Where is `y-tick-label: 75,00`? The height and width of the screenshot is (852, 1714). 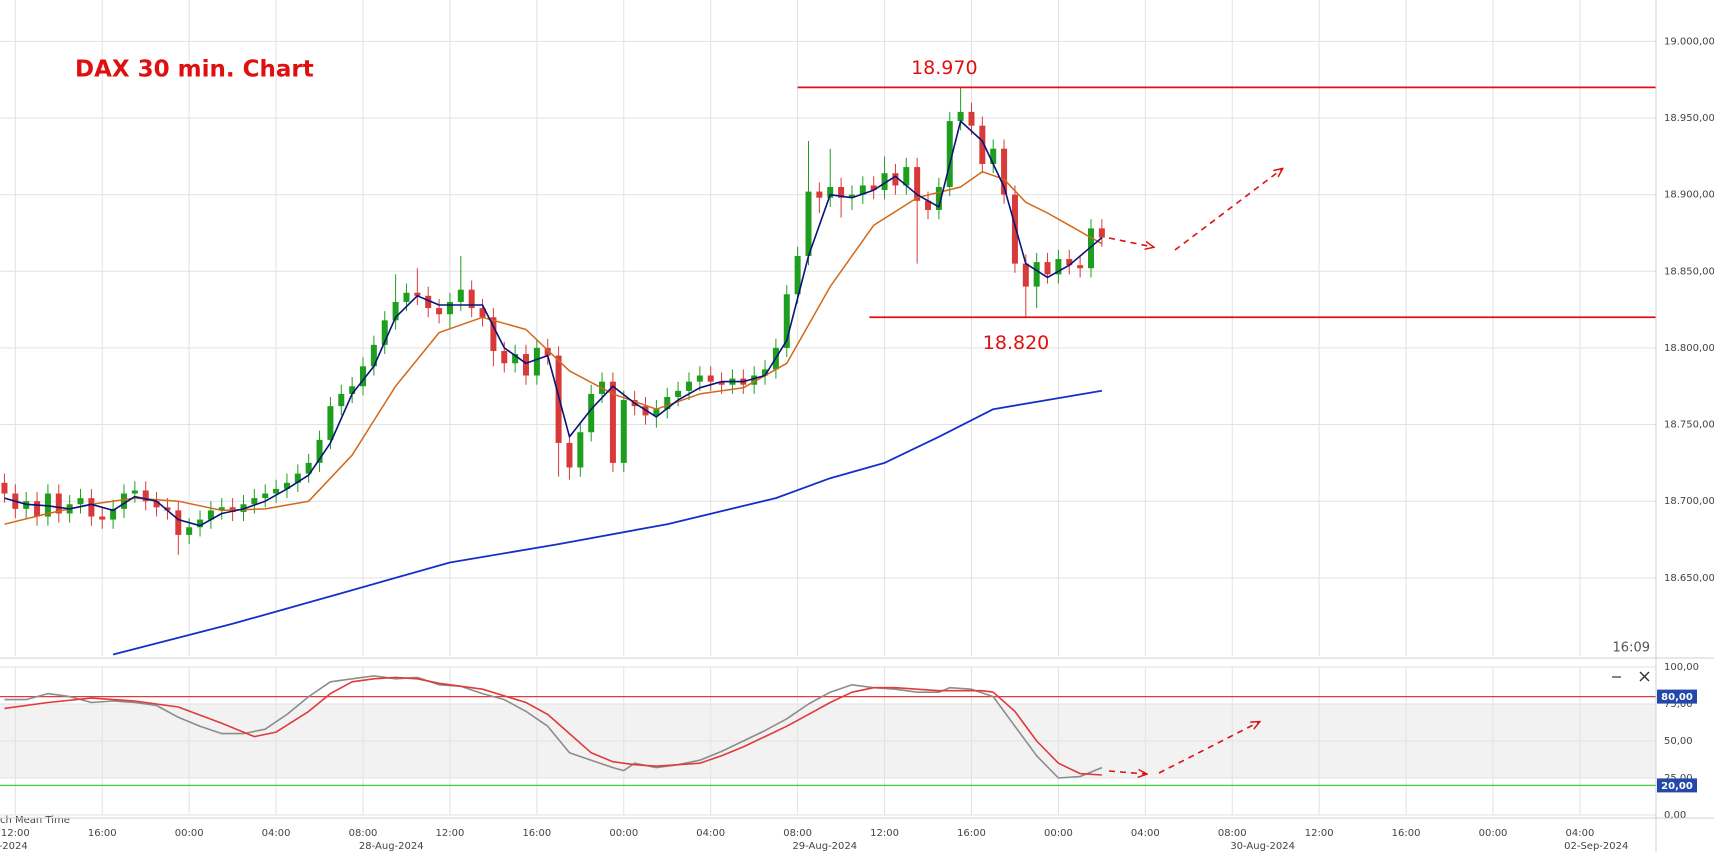 y-tick-label: 75,00 is located at coordinates (1678, 704).